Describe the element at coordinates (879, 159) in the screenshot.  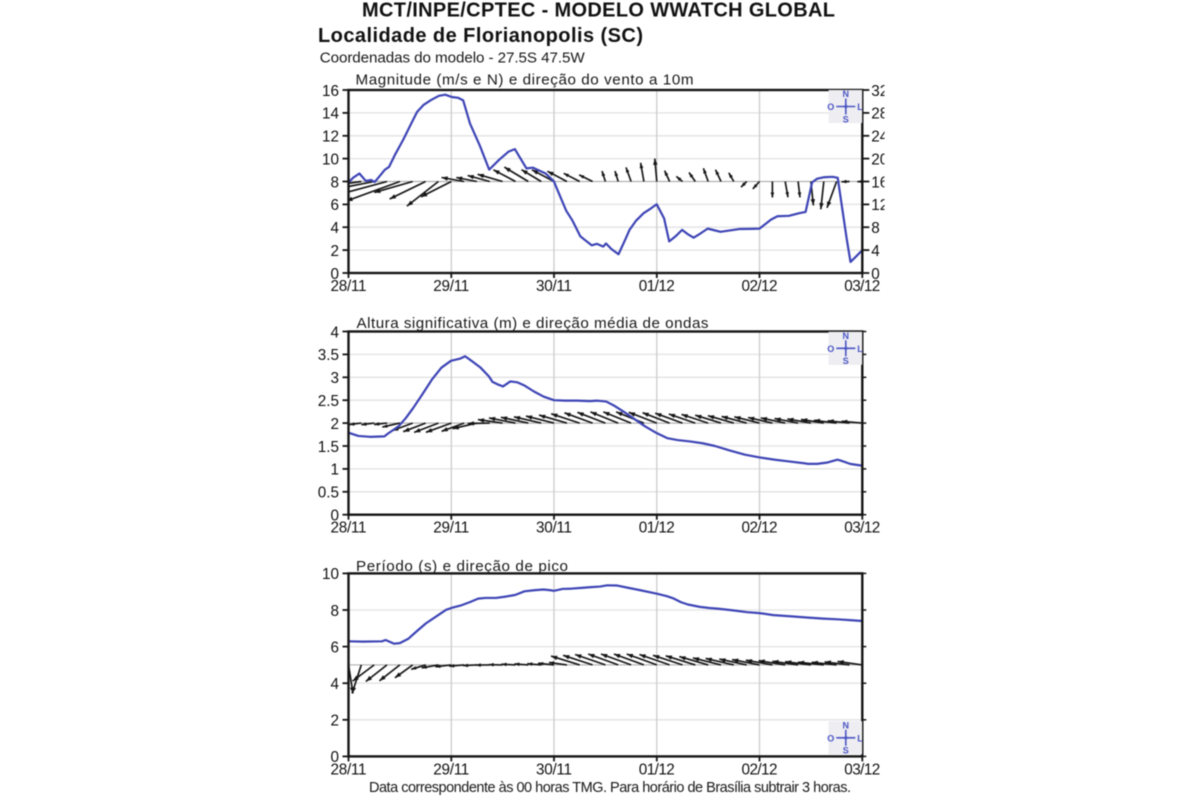
I see `svg-text: 20` at that location.